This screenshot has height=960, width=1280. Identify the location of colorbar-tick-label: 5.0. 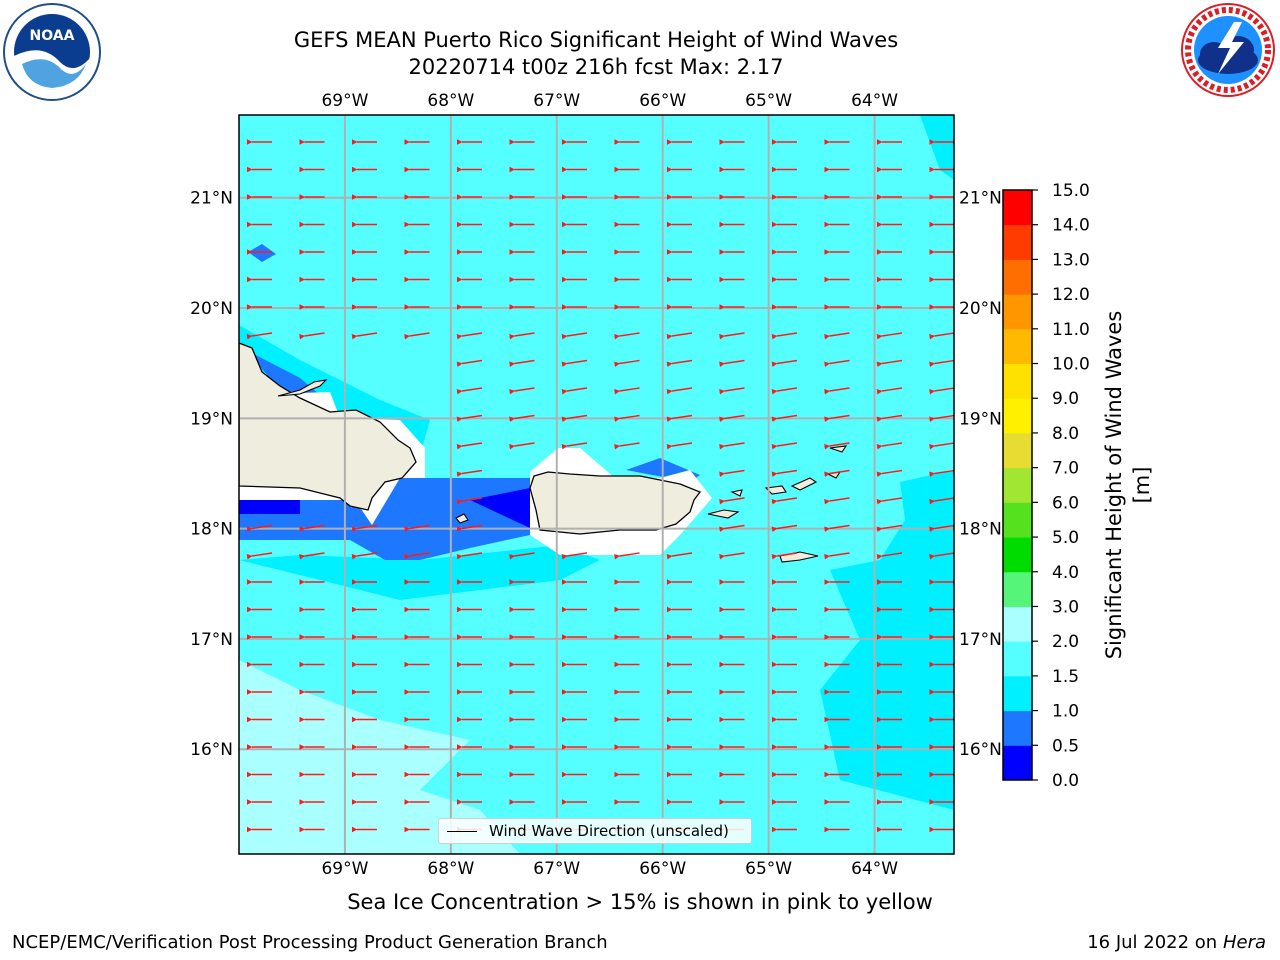
(1065, 538).